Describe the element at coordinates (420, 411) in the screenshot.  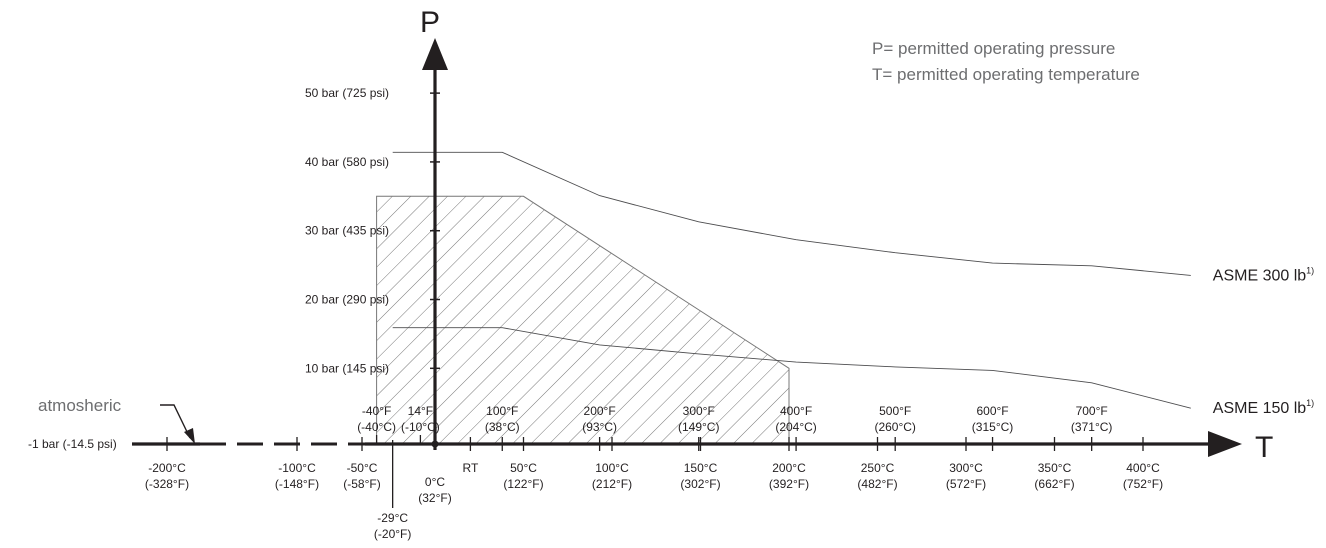
I see `x-top-label-1: 14°F` at that location.